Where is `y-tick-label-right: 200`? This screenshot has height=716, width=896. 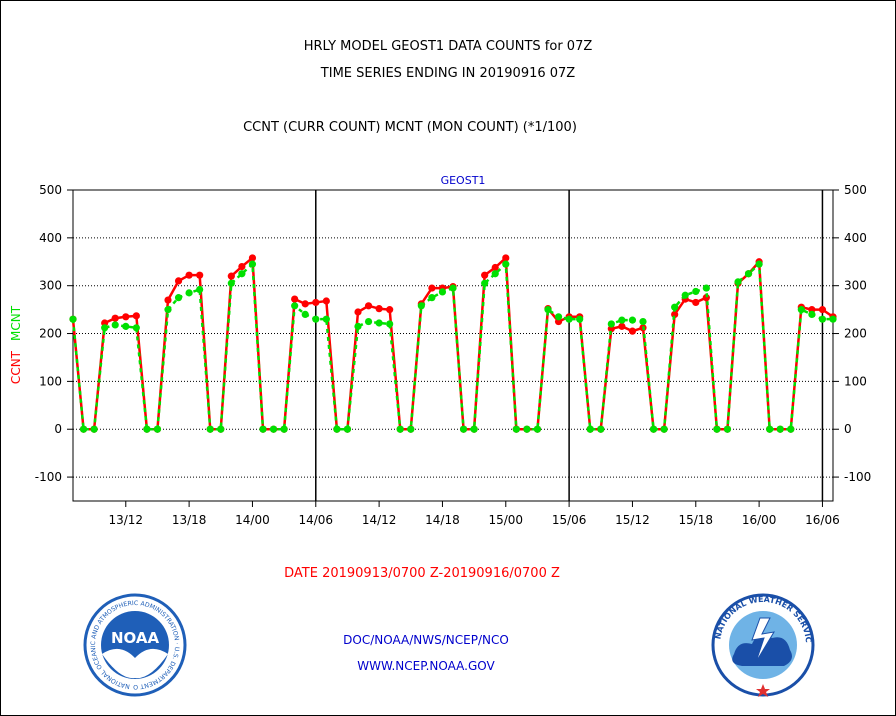
y-tick-label-right: 200 is located at coordinates (855, 334).